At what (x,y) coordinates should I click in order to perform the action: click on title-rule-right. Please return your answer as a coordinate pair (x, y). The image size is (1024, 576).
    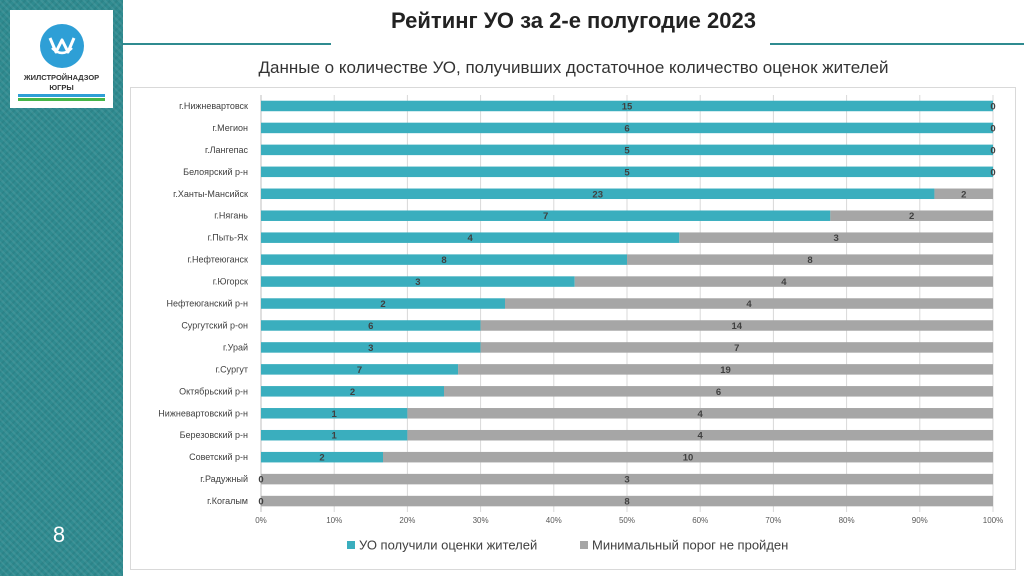
    Looking at the image, I should click on (897, 44).